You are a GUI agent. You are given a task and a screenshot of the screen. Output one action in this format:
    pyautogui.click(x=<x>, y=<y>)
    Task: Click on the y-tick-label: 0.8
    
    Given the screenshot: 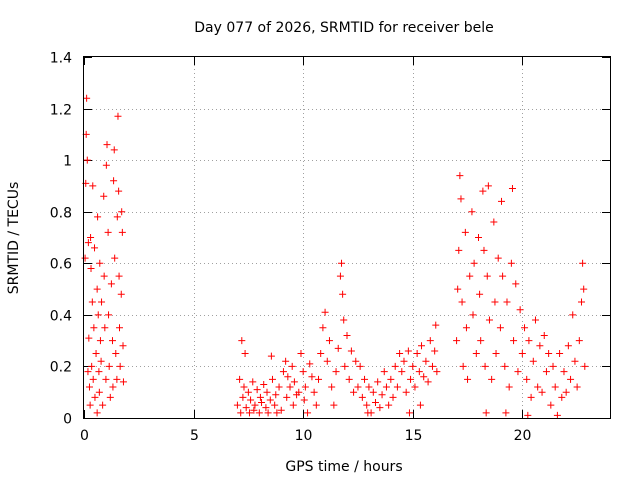 What is the action you would take?
    pyautogui.click(x=61, y=214)
    